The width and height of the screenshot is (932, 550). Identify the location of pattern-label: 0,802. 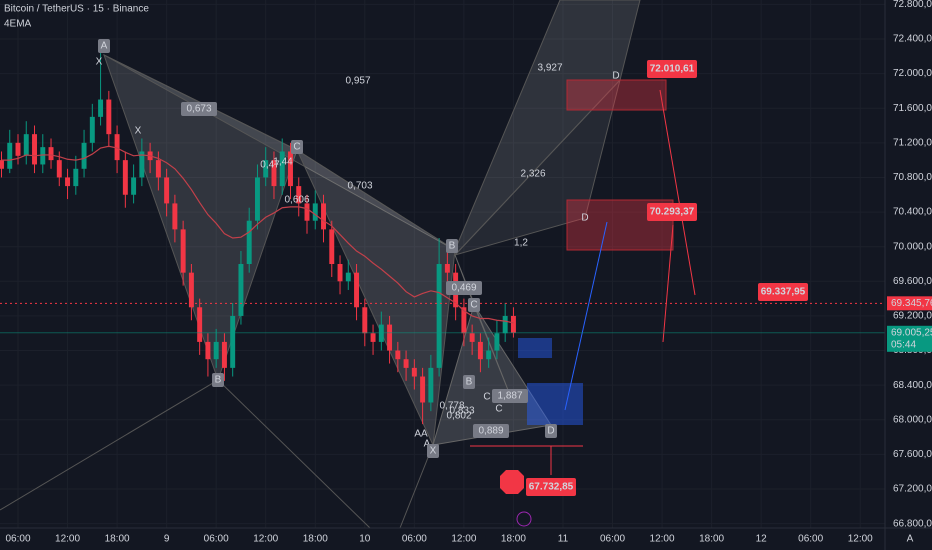
(458, 416).